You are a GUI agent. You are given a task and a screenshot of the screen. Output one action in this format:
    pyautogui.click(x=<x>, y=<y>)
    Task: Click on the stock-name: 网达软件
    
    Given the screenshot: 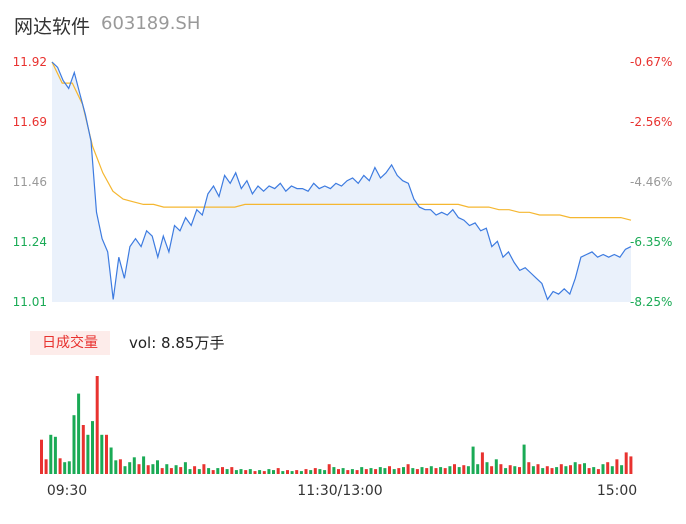 What is the action you would take?
    pyautogui.click(x=52, y=27)
    